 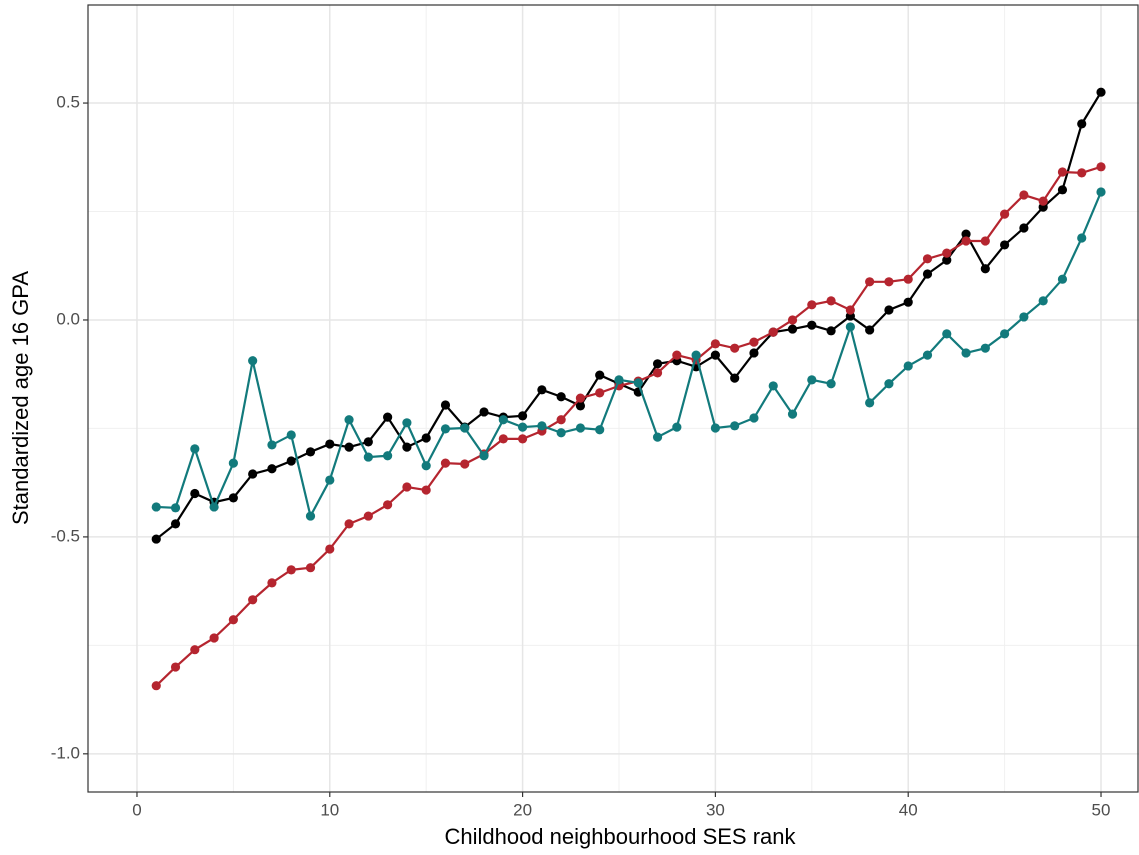 I want to click on x-tick-label: 30, so click(x=715, y=809).